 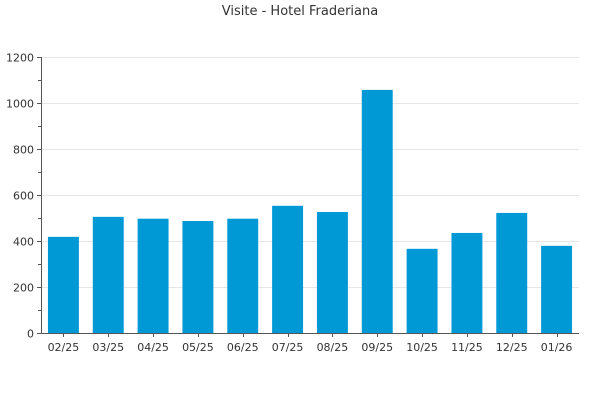 What do you see at coordinates (23, 242) in the screenshot?
I see `y-tick-label: 400` at bounding box center [23, 242].